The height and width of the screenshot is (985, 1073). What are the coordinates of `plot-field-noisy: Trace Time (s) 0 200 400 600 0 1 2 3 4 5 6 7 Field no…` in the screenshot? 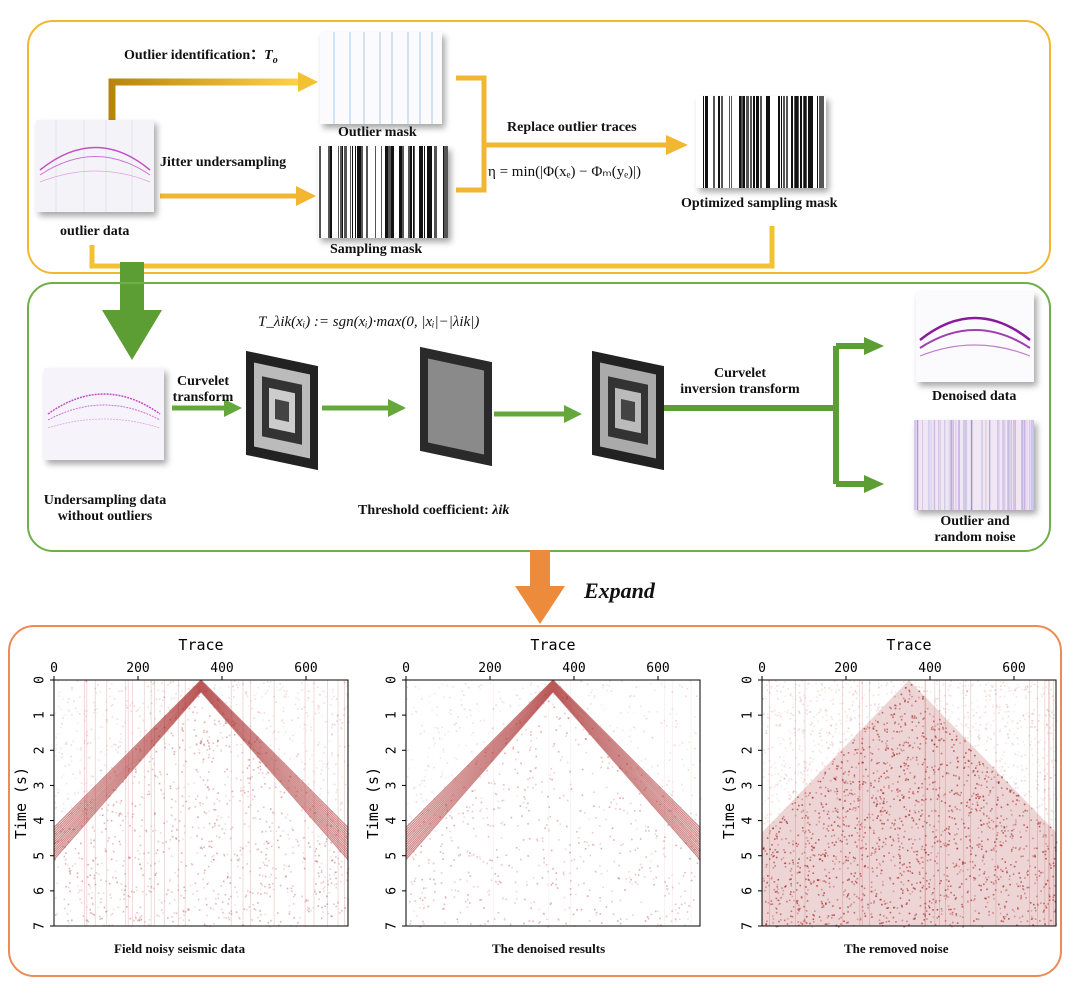 It's located at (180, 794).